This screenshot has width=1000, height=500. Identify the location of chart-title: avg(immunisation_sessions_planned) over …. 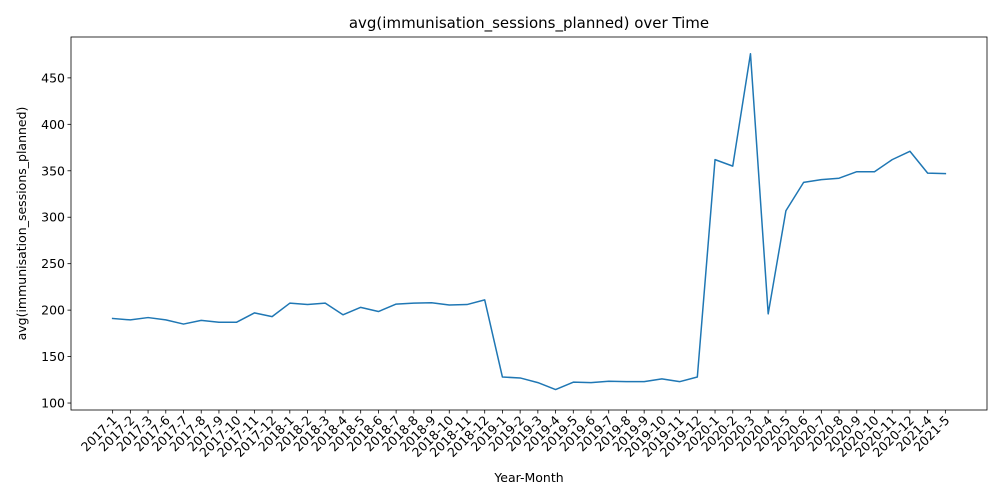
(529, 23).